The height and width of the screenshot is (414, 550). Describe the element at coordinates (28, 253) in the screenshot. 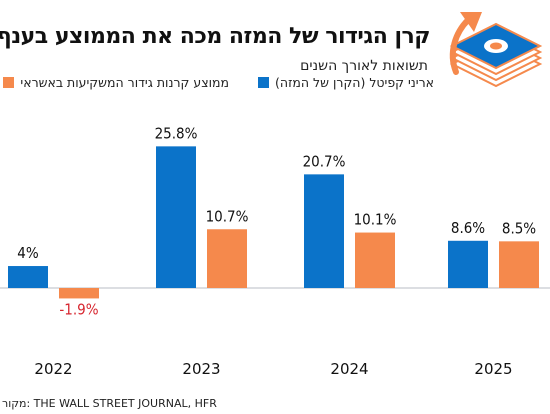

I see `data-label-2022-series-a: 4%` at that location.